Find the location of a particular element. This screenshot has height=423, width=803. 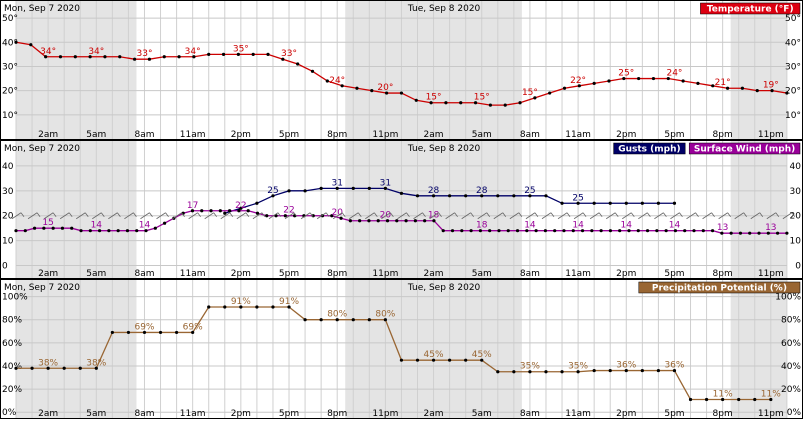

y-tick-label-right: 80% is located at coordinates (791, 321).